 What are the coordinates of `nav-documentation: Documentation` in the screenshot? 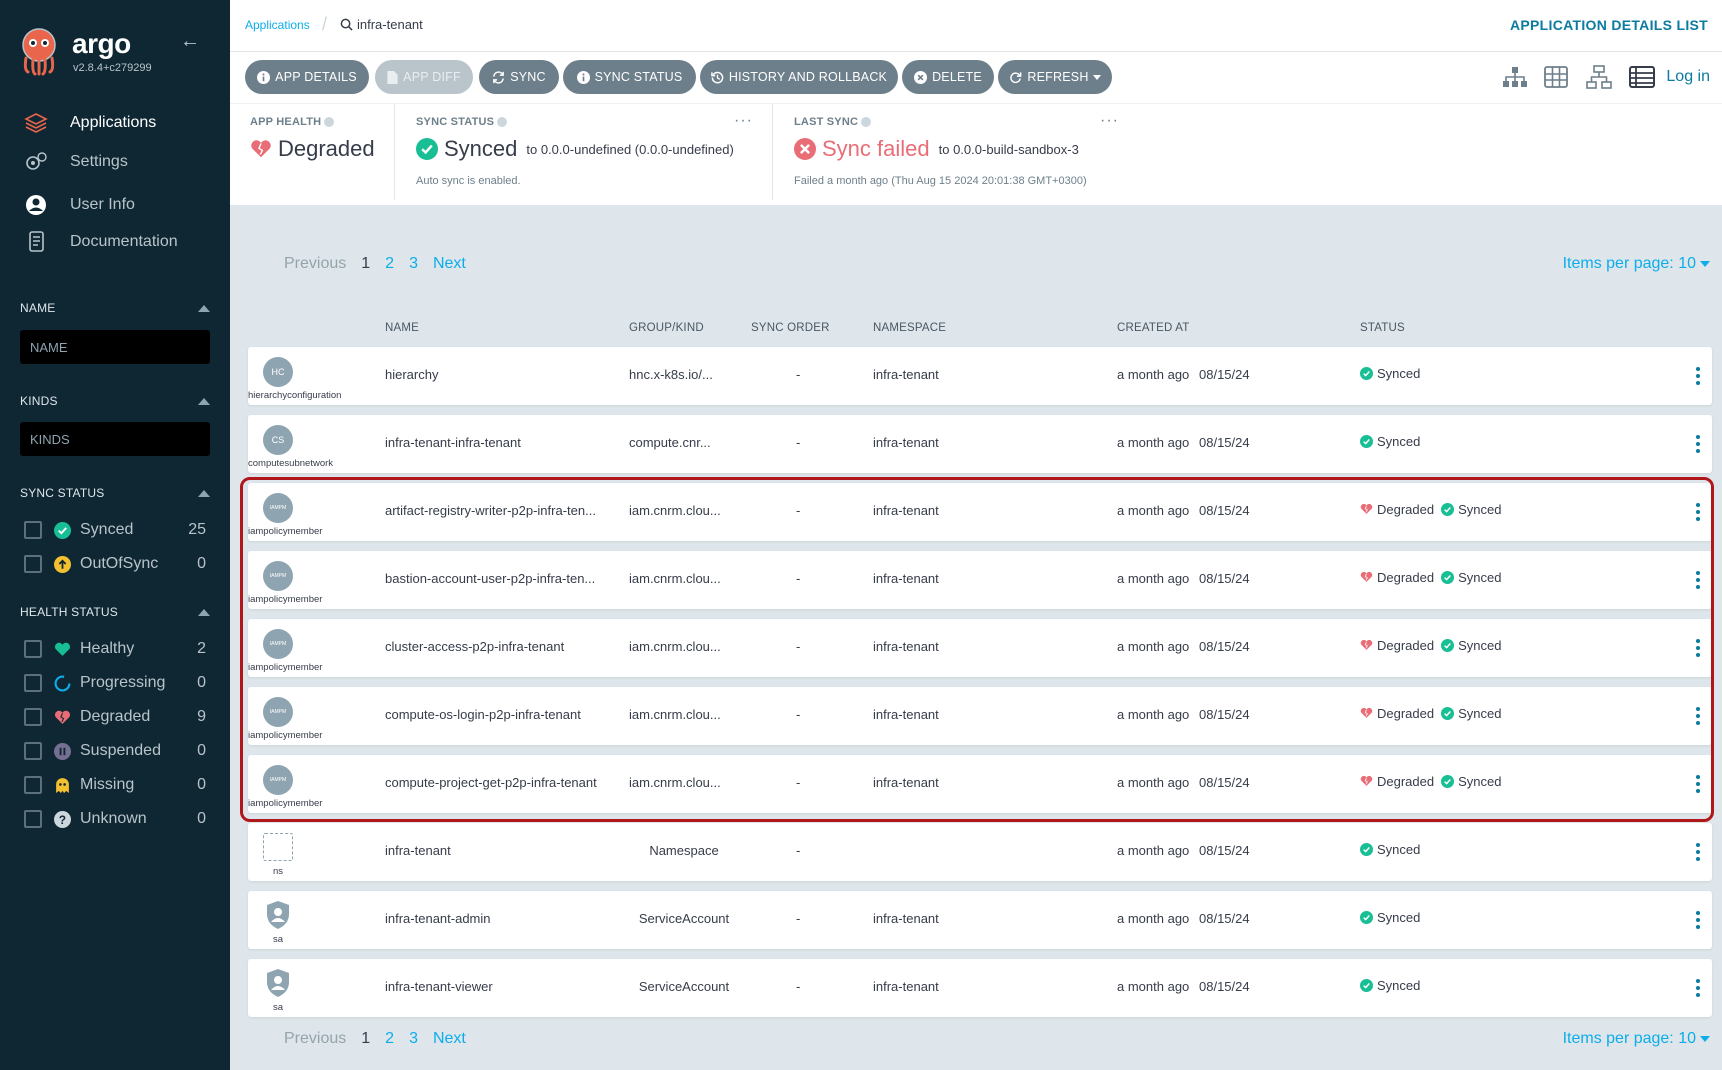 It's located at (100, 242).